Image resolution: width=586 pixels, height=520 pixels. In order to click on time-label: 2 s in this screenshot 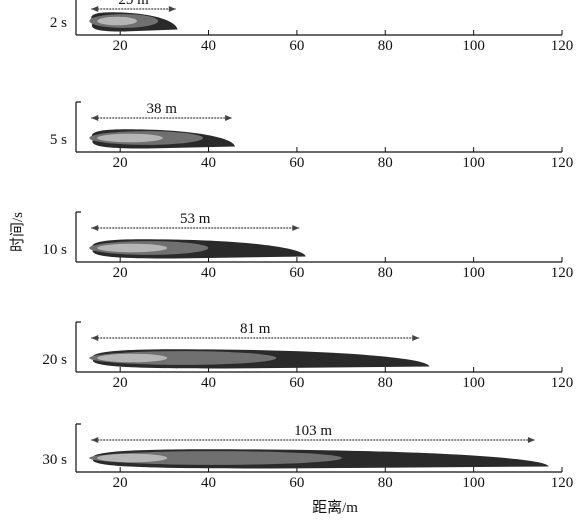, I will do `click(58, 23)`.